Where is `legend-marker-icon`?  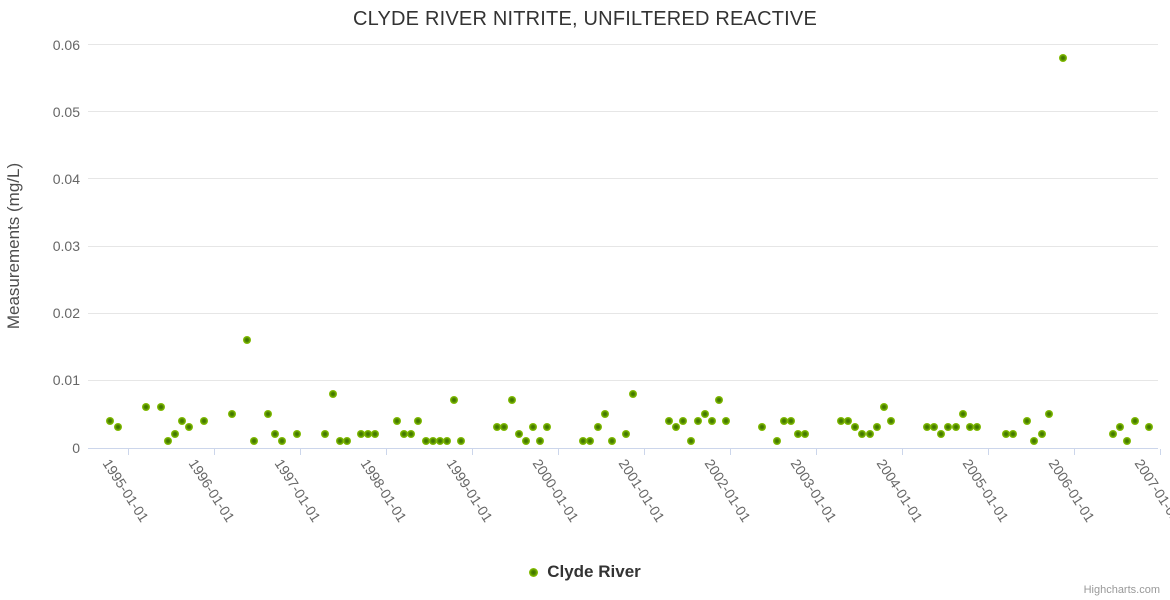 legend-marker-icon is located at coordinates (534, 572).